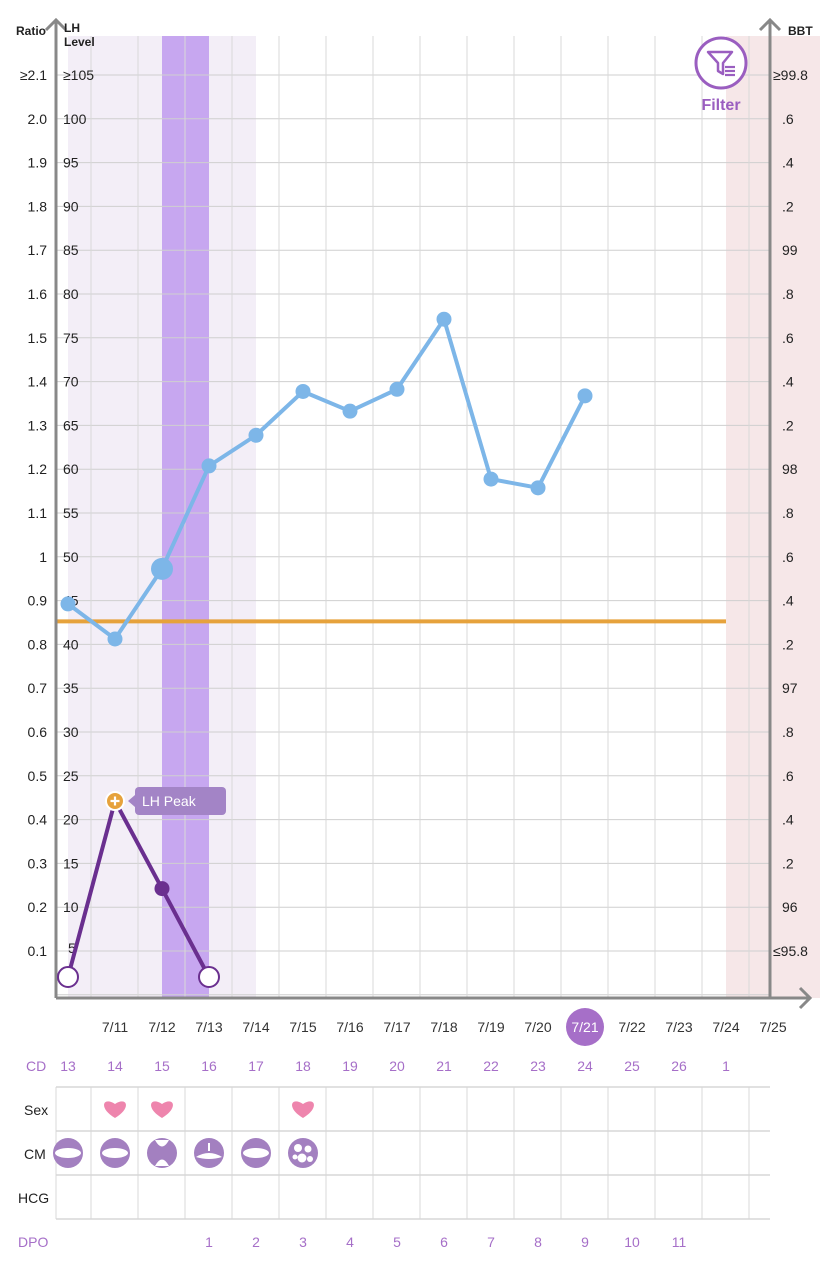 The height and width of the screenshot is (1267, 828). Describe the element at coordinates (444, 1242) in the screenshot. I see `dpo-value: 6` at that location.